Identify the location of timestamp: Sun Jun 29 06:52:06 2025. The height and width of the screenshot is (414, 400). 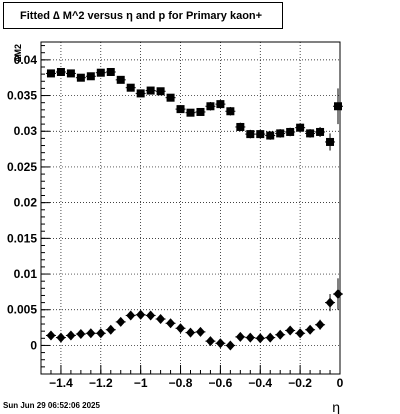
(51, 405).